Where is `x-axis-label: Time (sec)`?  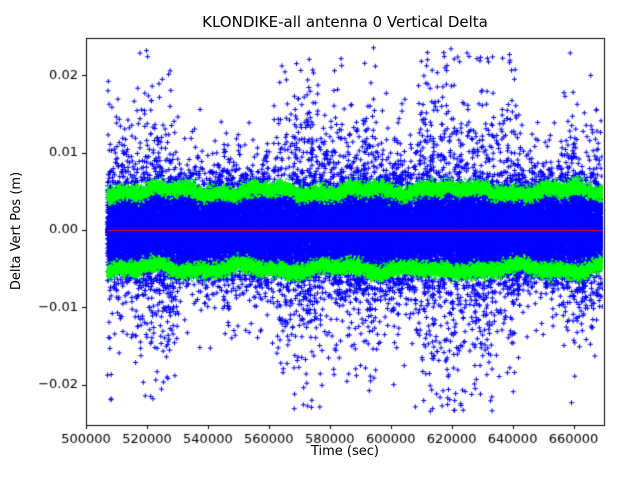 x-axis-label: Time (sec) is located at coordinates (344, 451).